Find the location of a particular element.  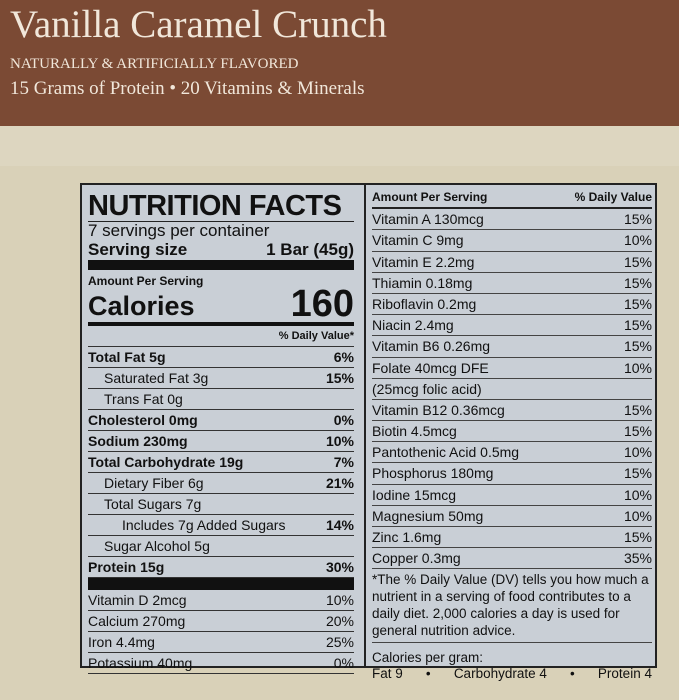

nutrient-name: Sugar Alcohol 5g is located at coordinates (157, 546).